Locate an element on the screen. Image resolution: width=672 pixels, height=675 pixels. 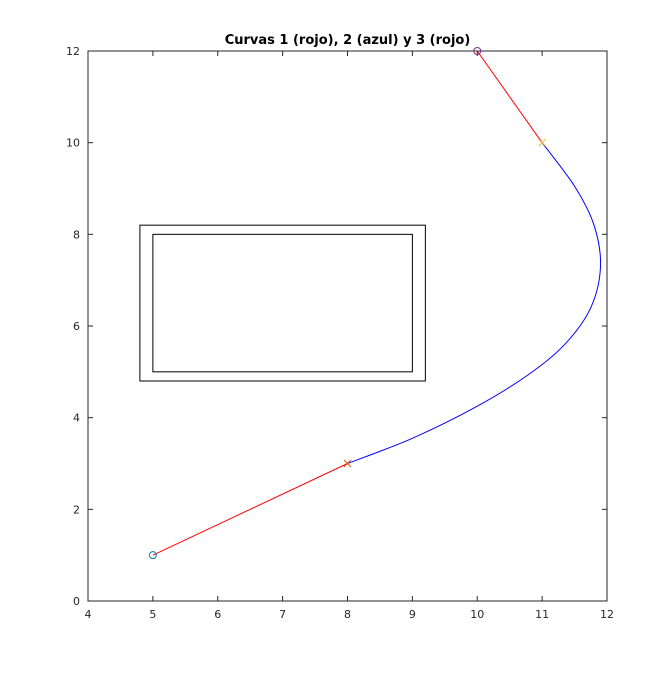
obstacle-outer-rect is located at coordinates (282, 303).